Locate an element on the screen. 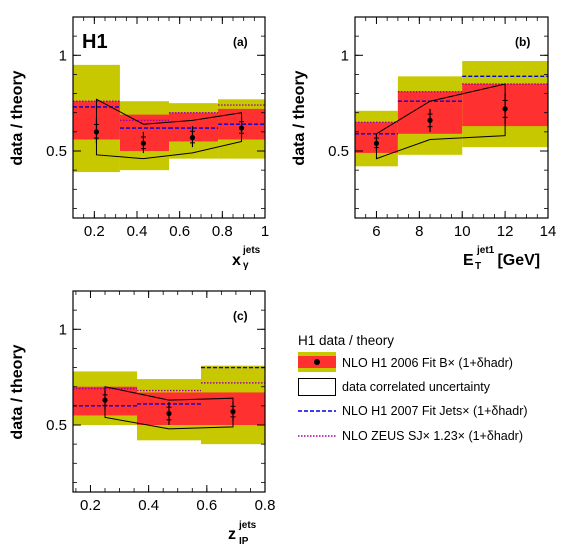  legend-entry-zeus: NLO ZEUS SJ× 1.23× (1+δhadr) is located at coordinates (410, 436).